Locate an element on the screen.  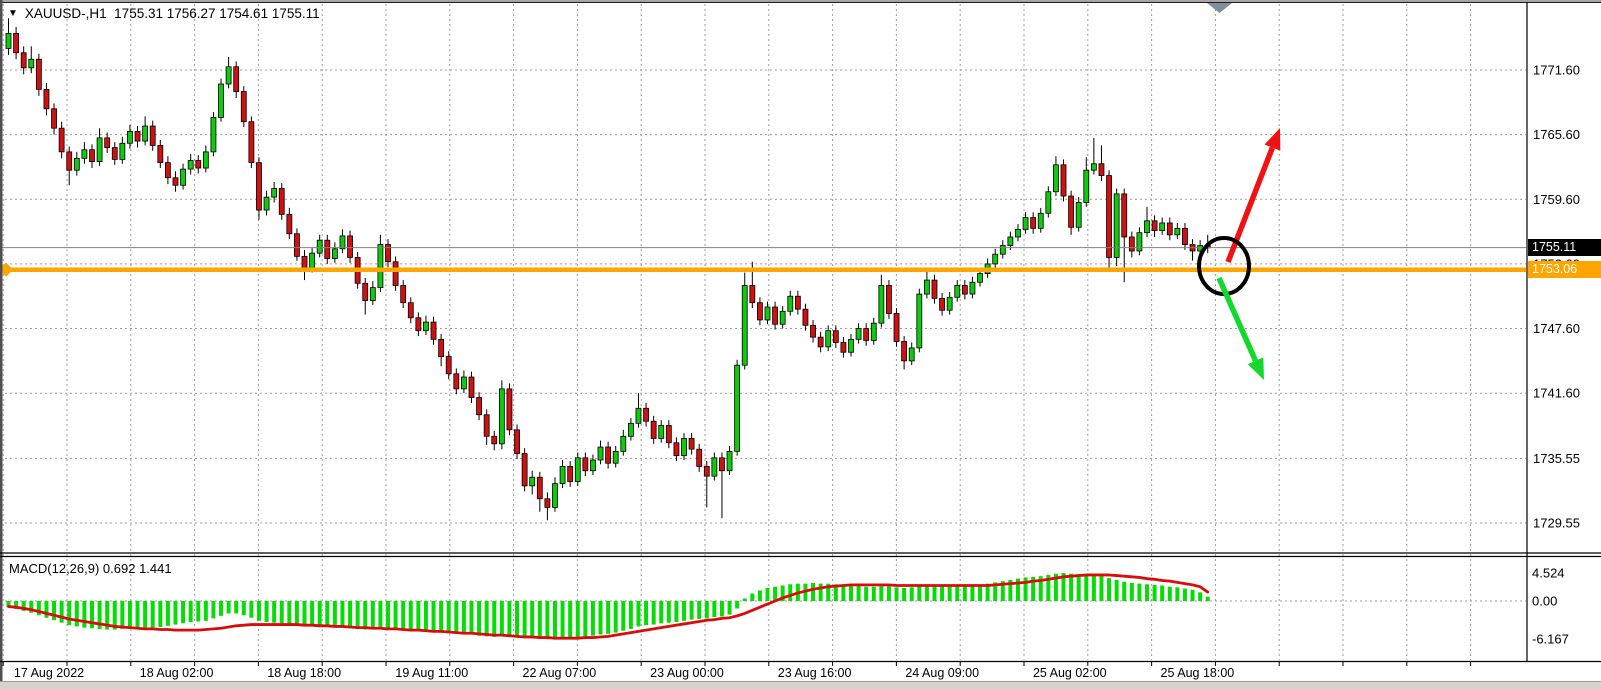
symbol-dropdown-icon: ▼ is located at coordinates (13, 13).